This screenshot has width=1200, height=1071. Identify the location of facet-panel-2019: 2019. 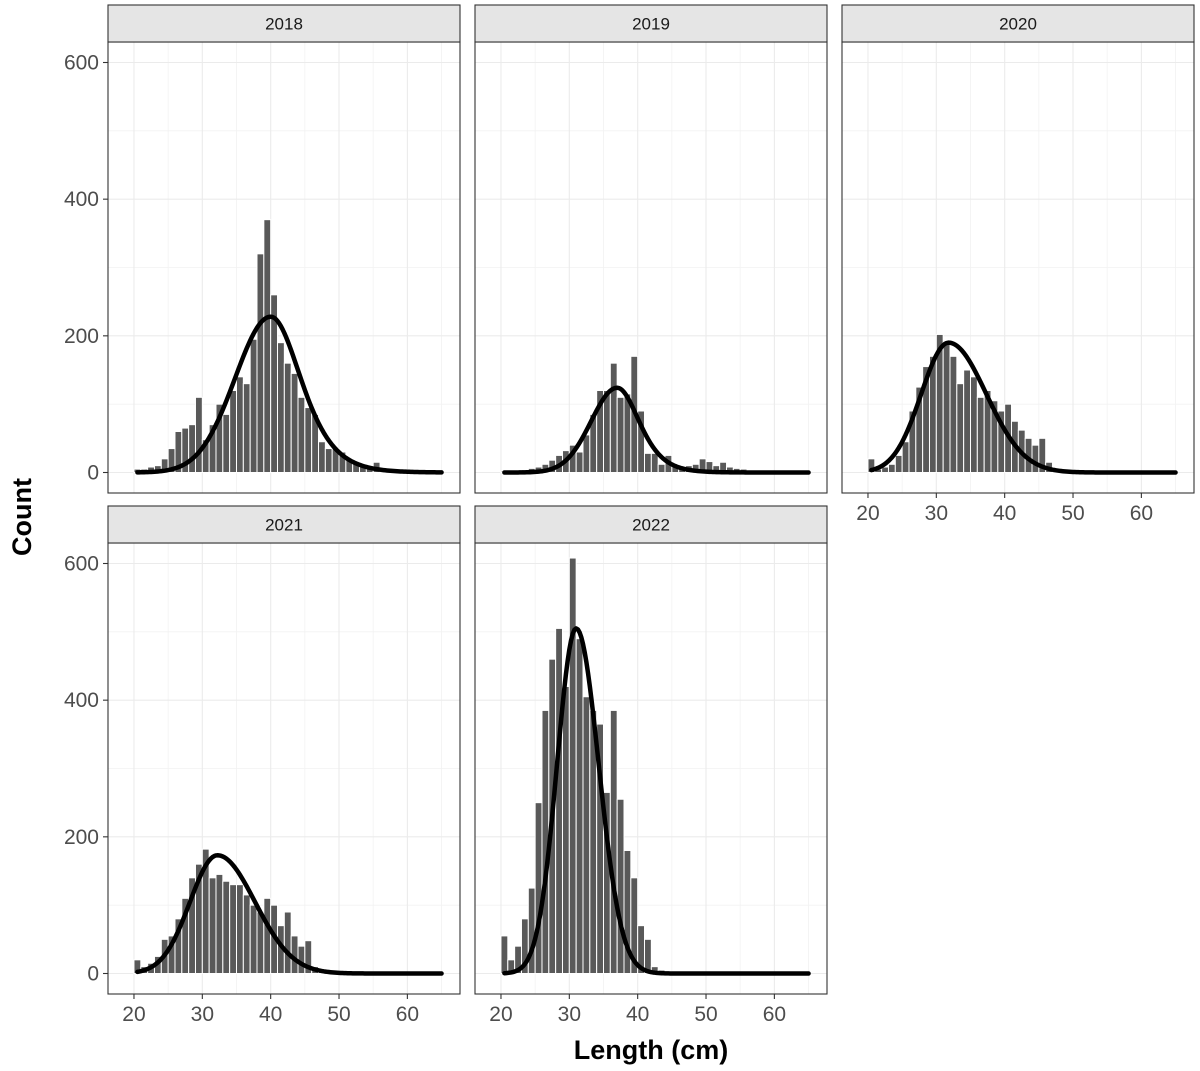
(651, 249).